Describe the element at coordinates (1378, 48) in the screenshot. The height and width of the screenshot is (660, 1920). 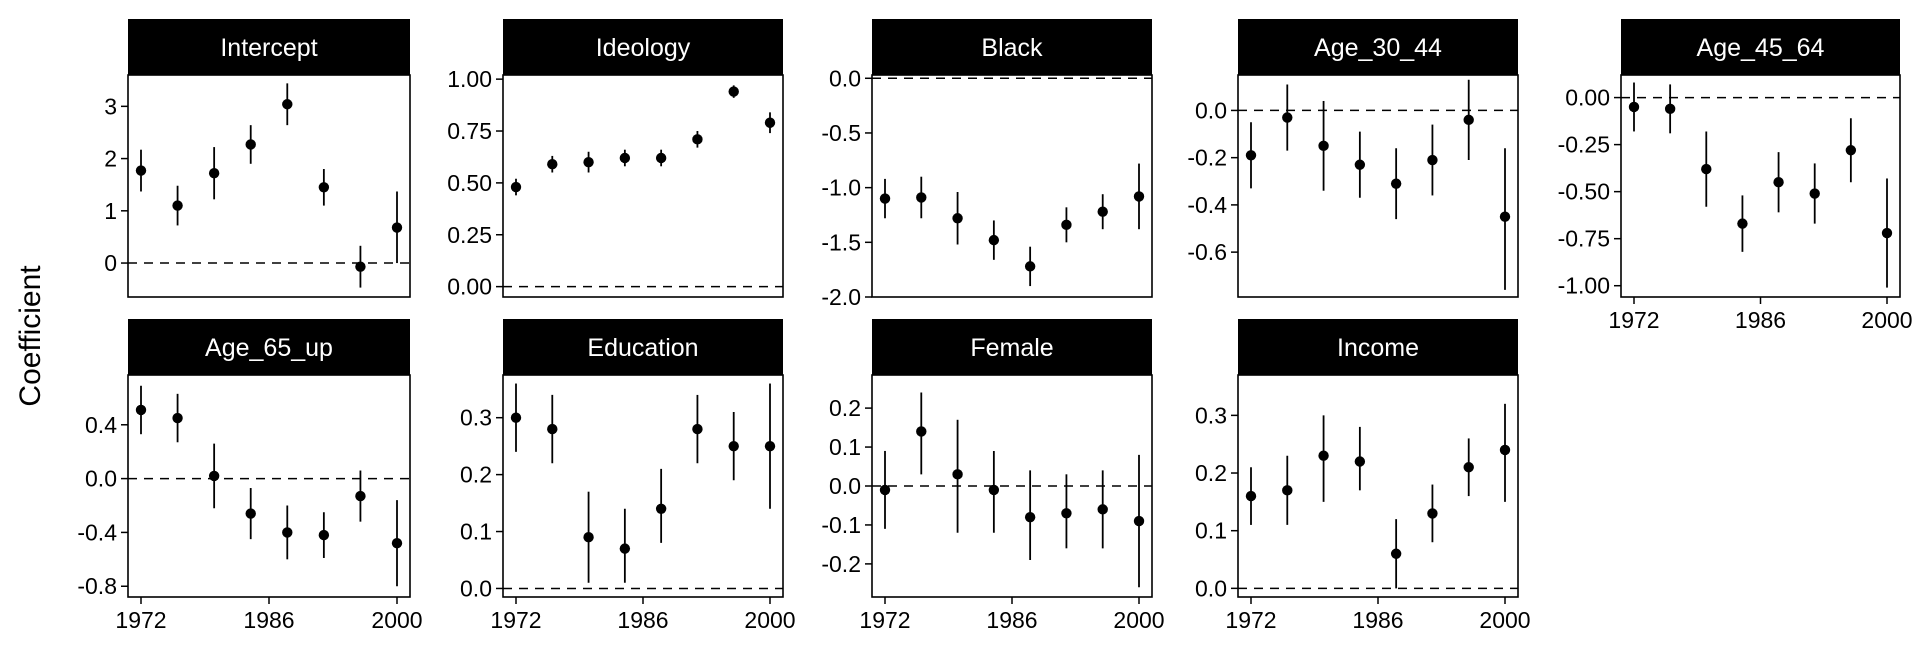
I see `panel-title: Age_30_44` at that location.